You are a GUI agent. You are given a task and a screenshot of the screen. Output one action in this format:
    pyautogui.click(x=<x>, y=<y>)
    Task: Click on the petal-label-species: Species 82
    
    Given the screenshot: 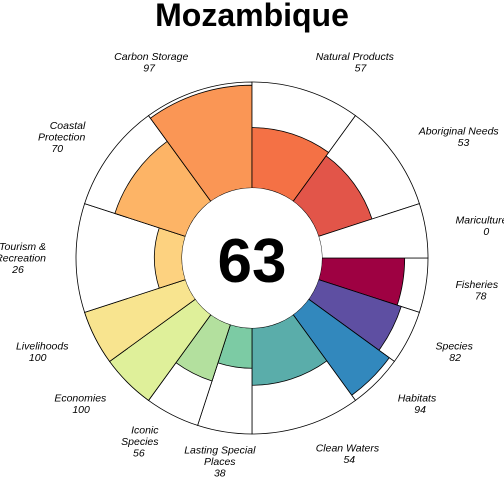 What is the action you would take?
    pyautogui.click(x=455, y=352)
    